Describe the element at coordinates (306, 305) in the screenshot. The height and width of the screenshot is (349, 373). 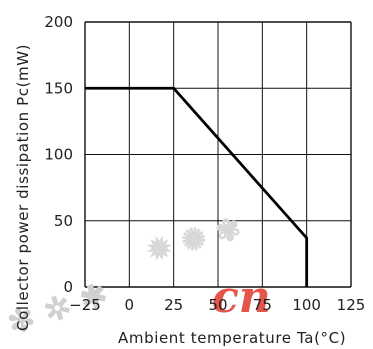
I see `x-tick-label: 100` at that location.